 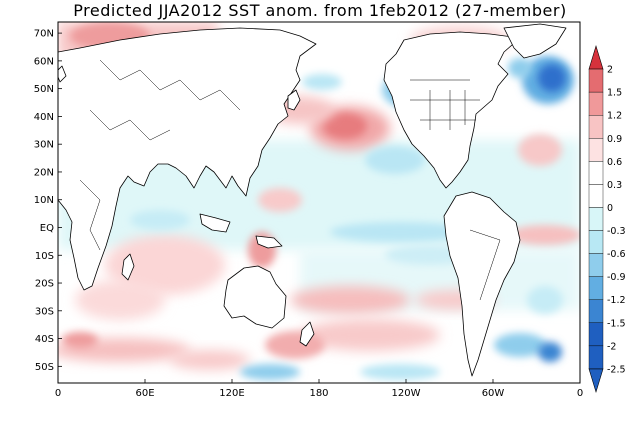 I want to click on colorbar-top-arrow, so click(x=596, y=57).